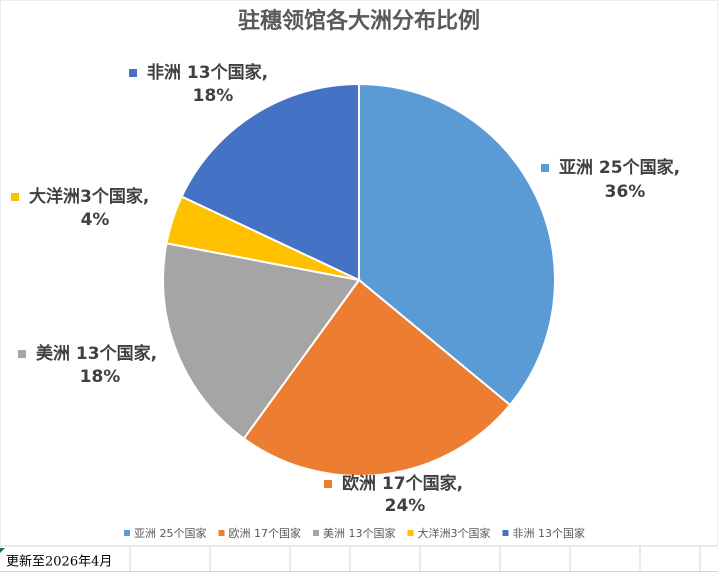 This screenshot has width=718, height=576. What do you see at coordinates (549, 533) in the screenshot?
I see `legend-label: 非洲 13个国家` at bounding box center [549, 533].